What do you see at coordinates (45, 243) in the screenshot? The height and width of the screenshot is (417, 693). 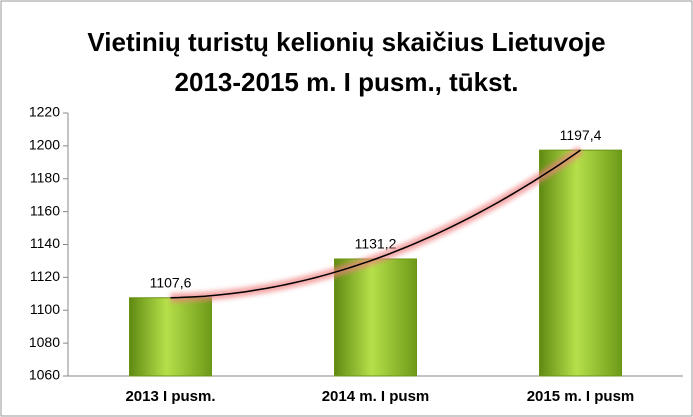 I see `y-tick-label: 1140` at bounding box center [45, 243].